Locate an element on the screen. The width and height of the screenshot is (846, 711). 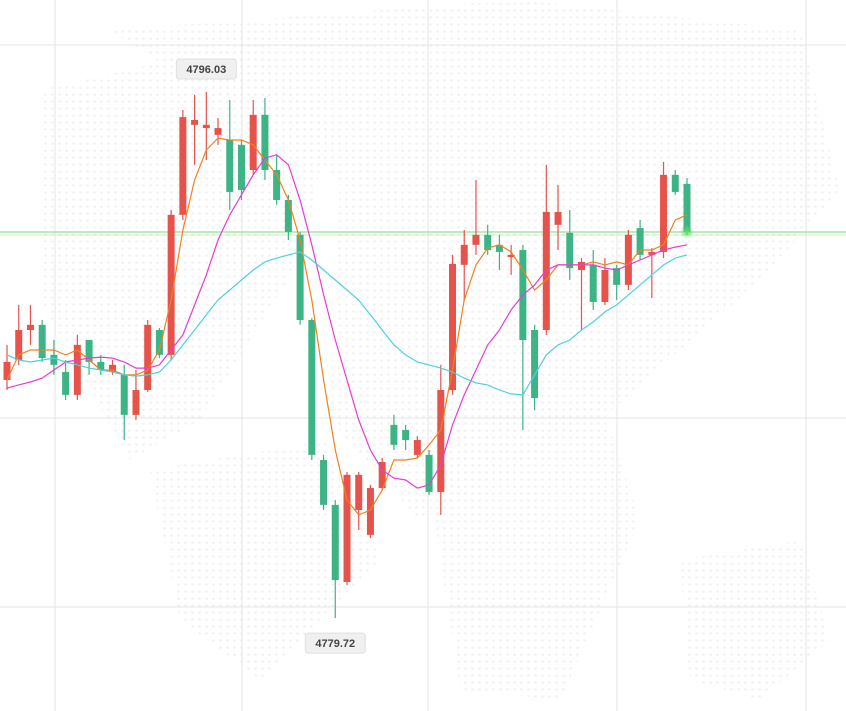
value-tag: 4779.72 is located at coordinates (335, 644).